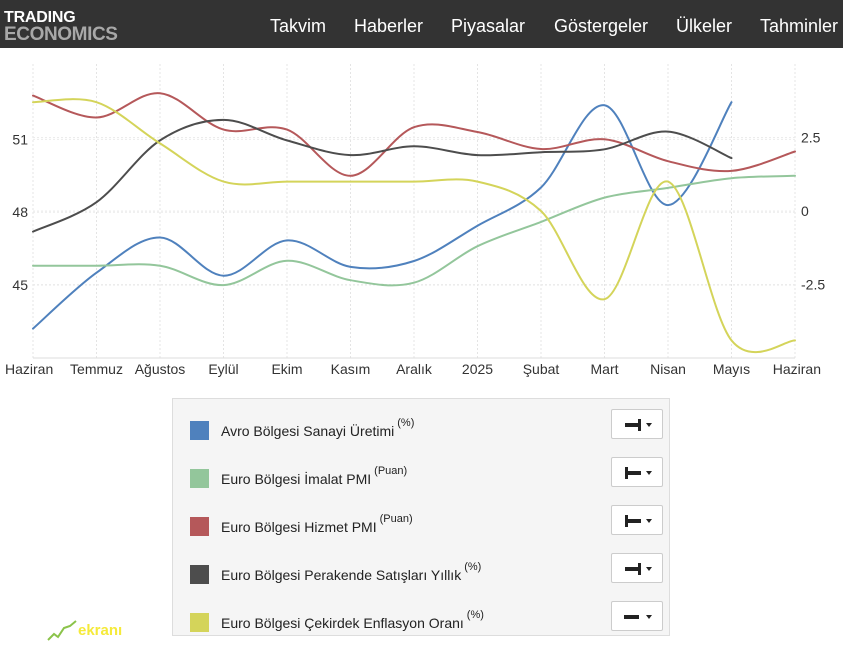  Describe the element at coordinates (351, 369) in the screenshot. I see `x-tick-label: Kasım` at that location.